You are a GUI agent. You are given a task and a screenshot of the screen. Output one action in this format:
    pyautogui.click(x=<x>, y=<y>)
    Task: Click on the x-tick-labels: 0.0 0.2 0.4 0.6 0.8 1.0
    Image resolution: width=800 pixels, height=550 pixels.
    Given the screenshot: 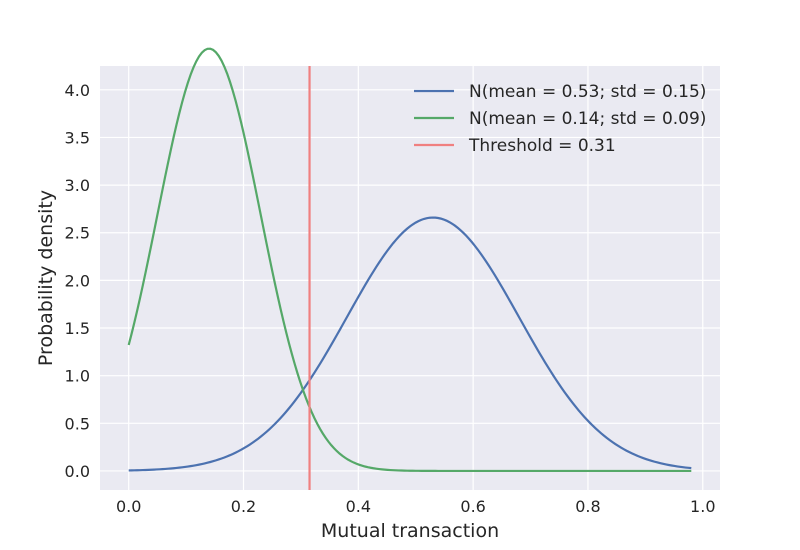 What is the action you would take?
    pyautogui.click(x=416, y=506)
    